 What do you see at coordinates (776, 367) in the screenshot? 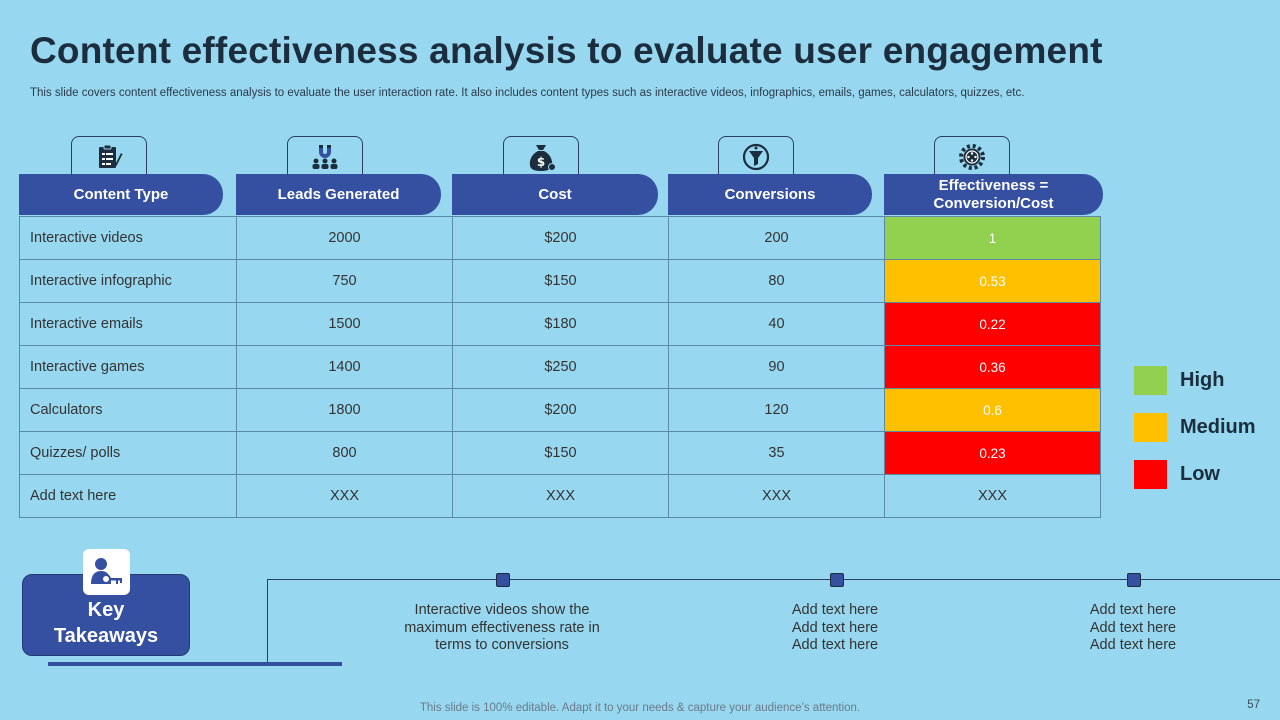
I see `cell-conversions: 90` at bounding box center [776, 367].